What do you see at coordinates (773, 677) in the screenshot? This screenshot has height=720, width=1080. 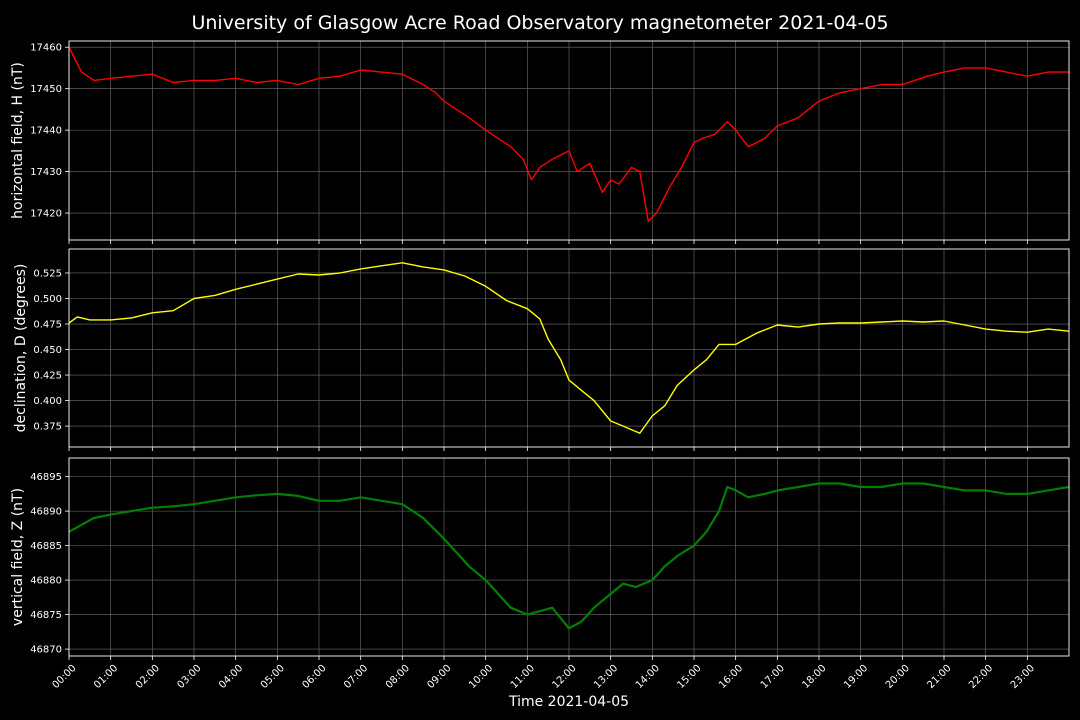 I see `x-tick-label: 17:00` at bounding box center [773, 677].